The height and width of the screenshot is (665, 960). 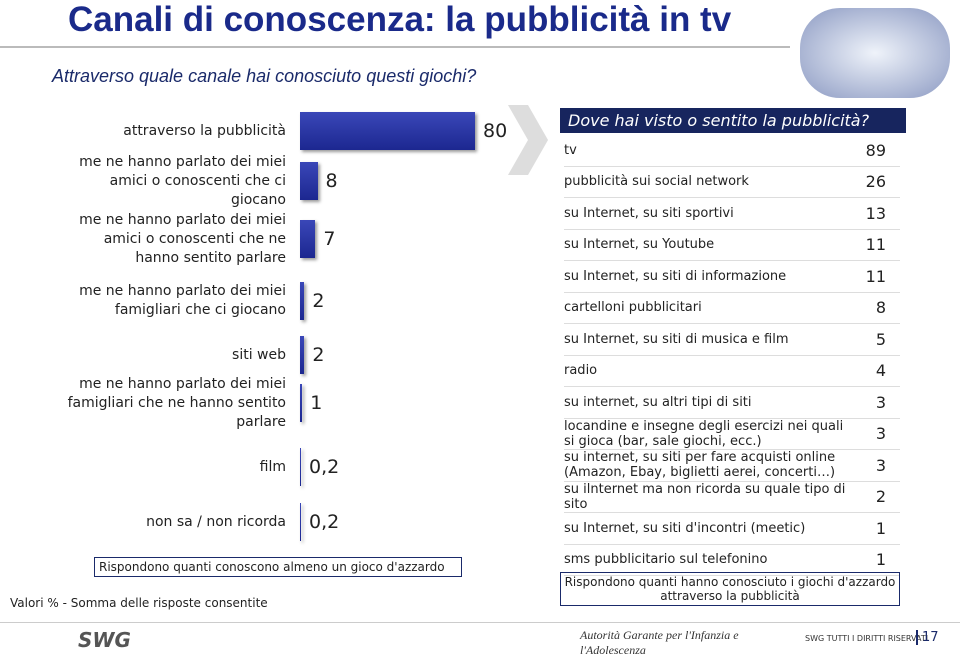 I want to click on row-value: 2, so click(x=880, y=497).